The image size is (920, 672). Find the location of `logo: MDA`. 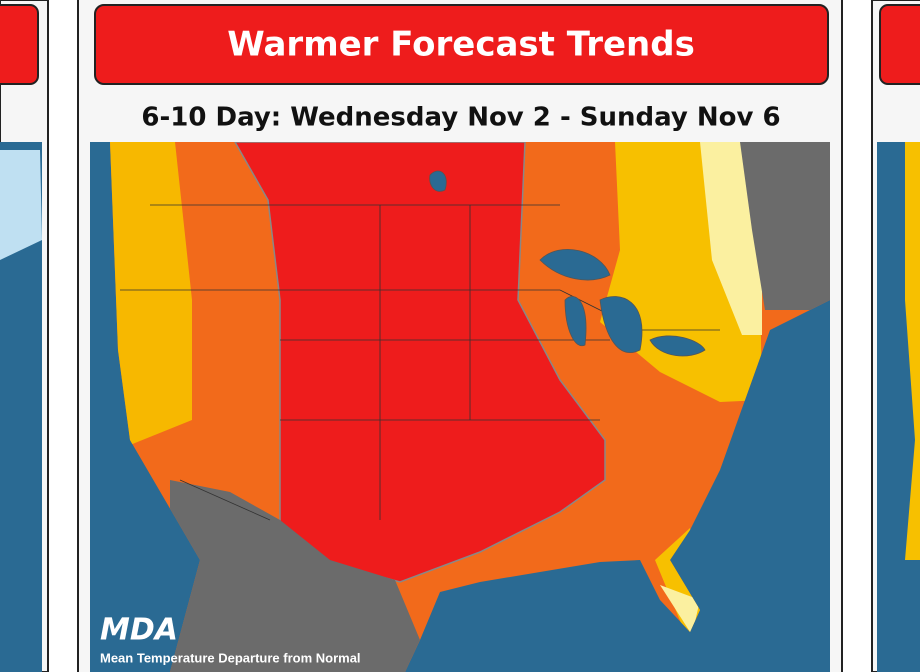

logo: MDA is located at coordinates (139, 630).